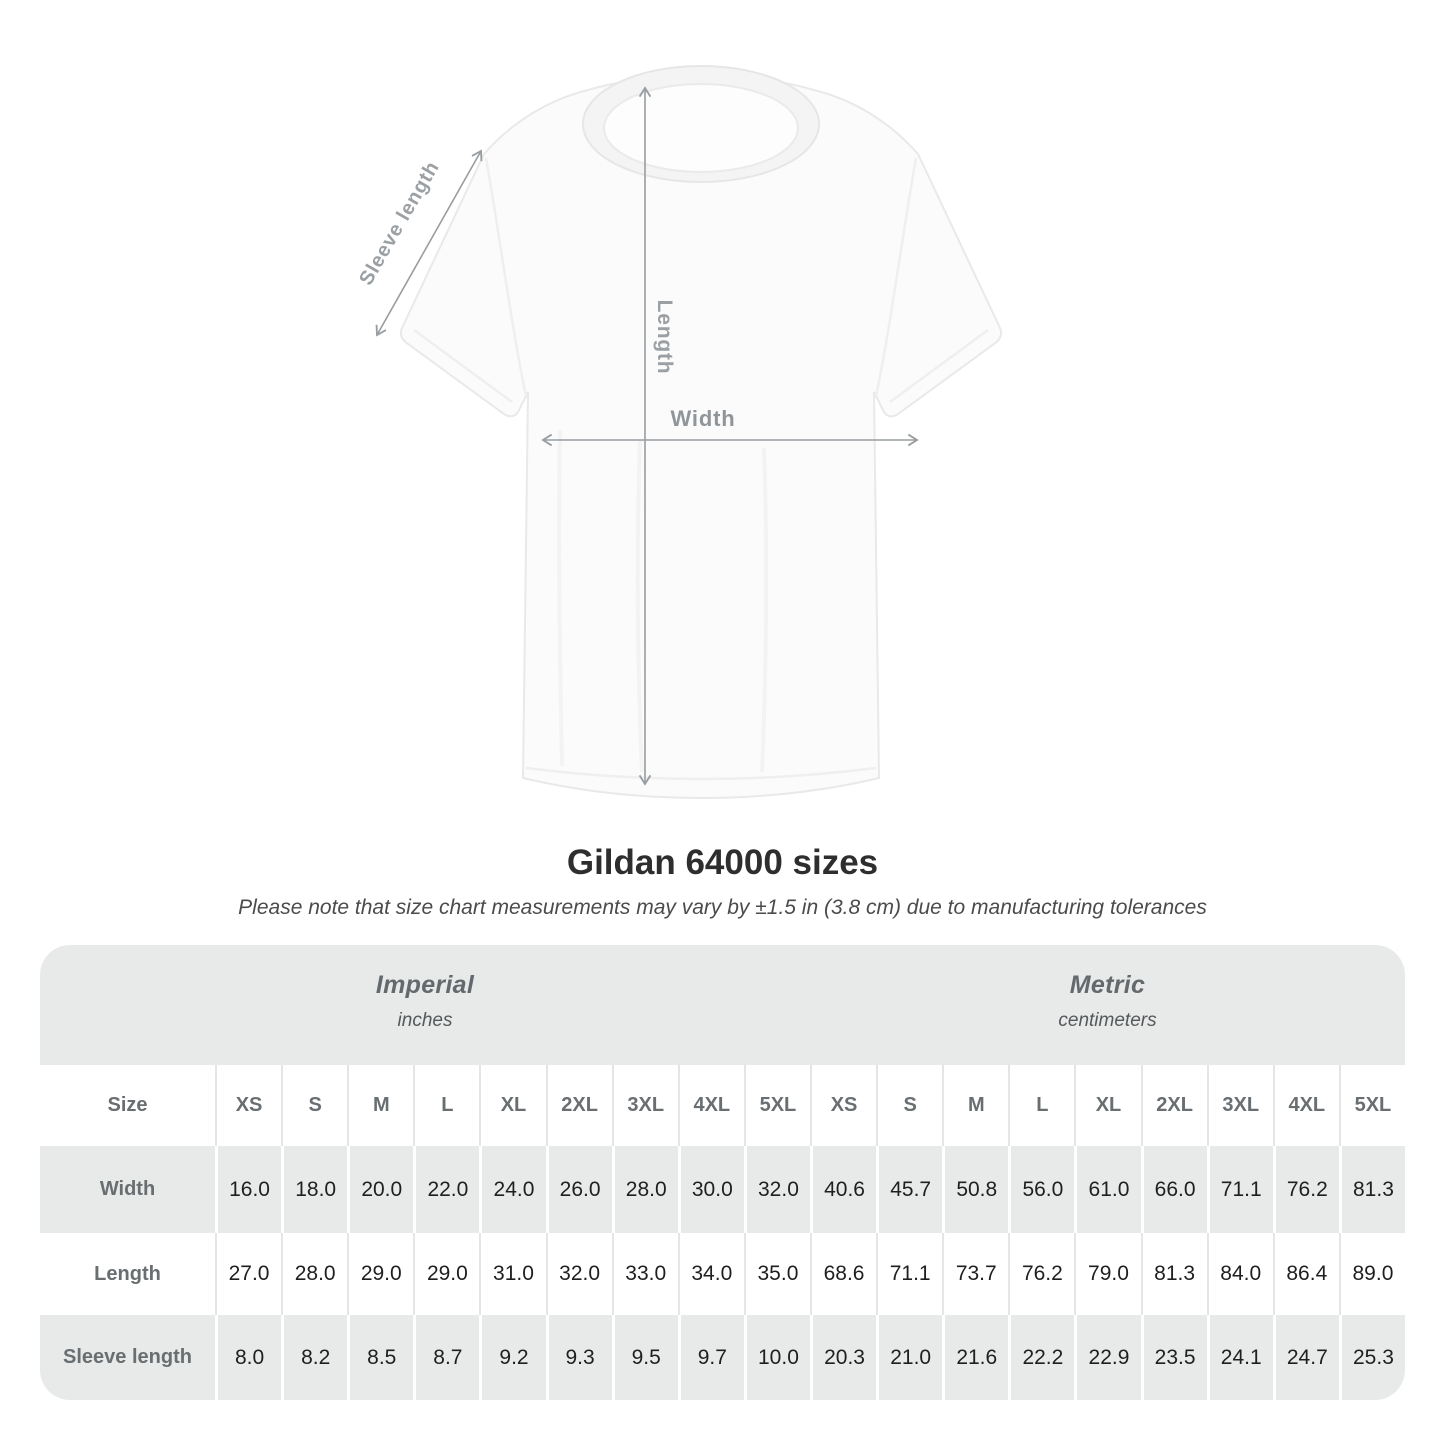 The width and height of the screenshot is (1445, 1445). I want to click on metric-group-header: Metric centimeters, so click(1107, 1005).